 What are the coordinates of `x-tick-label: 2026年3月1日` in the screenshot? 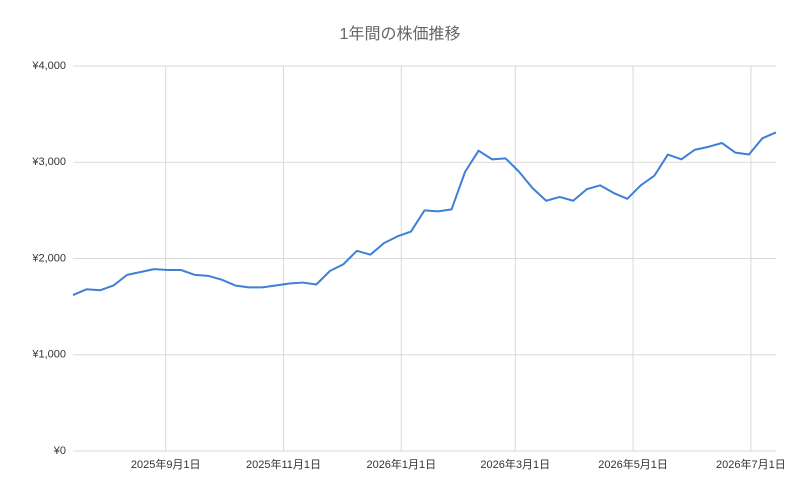 It's located at (515, 464).